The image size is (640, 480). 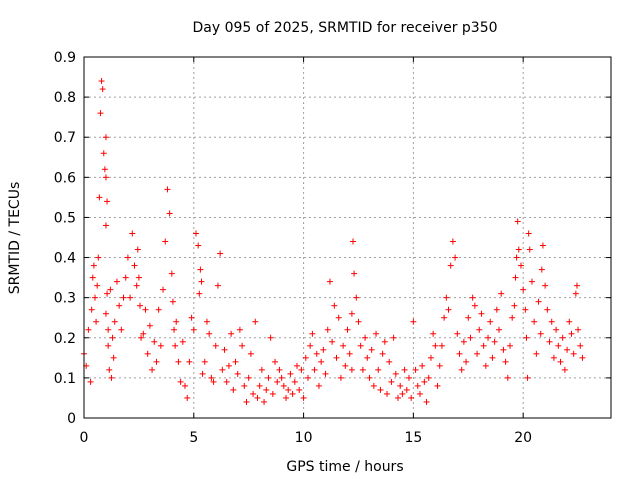 I want to click on x-axis-label: GPS time / hours, so click(x=344, y=467).